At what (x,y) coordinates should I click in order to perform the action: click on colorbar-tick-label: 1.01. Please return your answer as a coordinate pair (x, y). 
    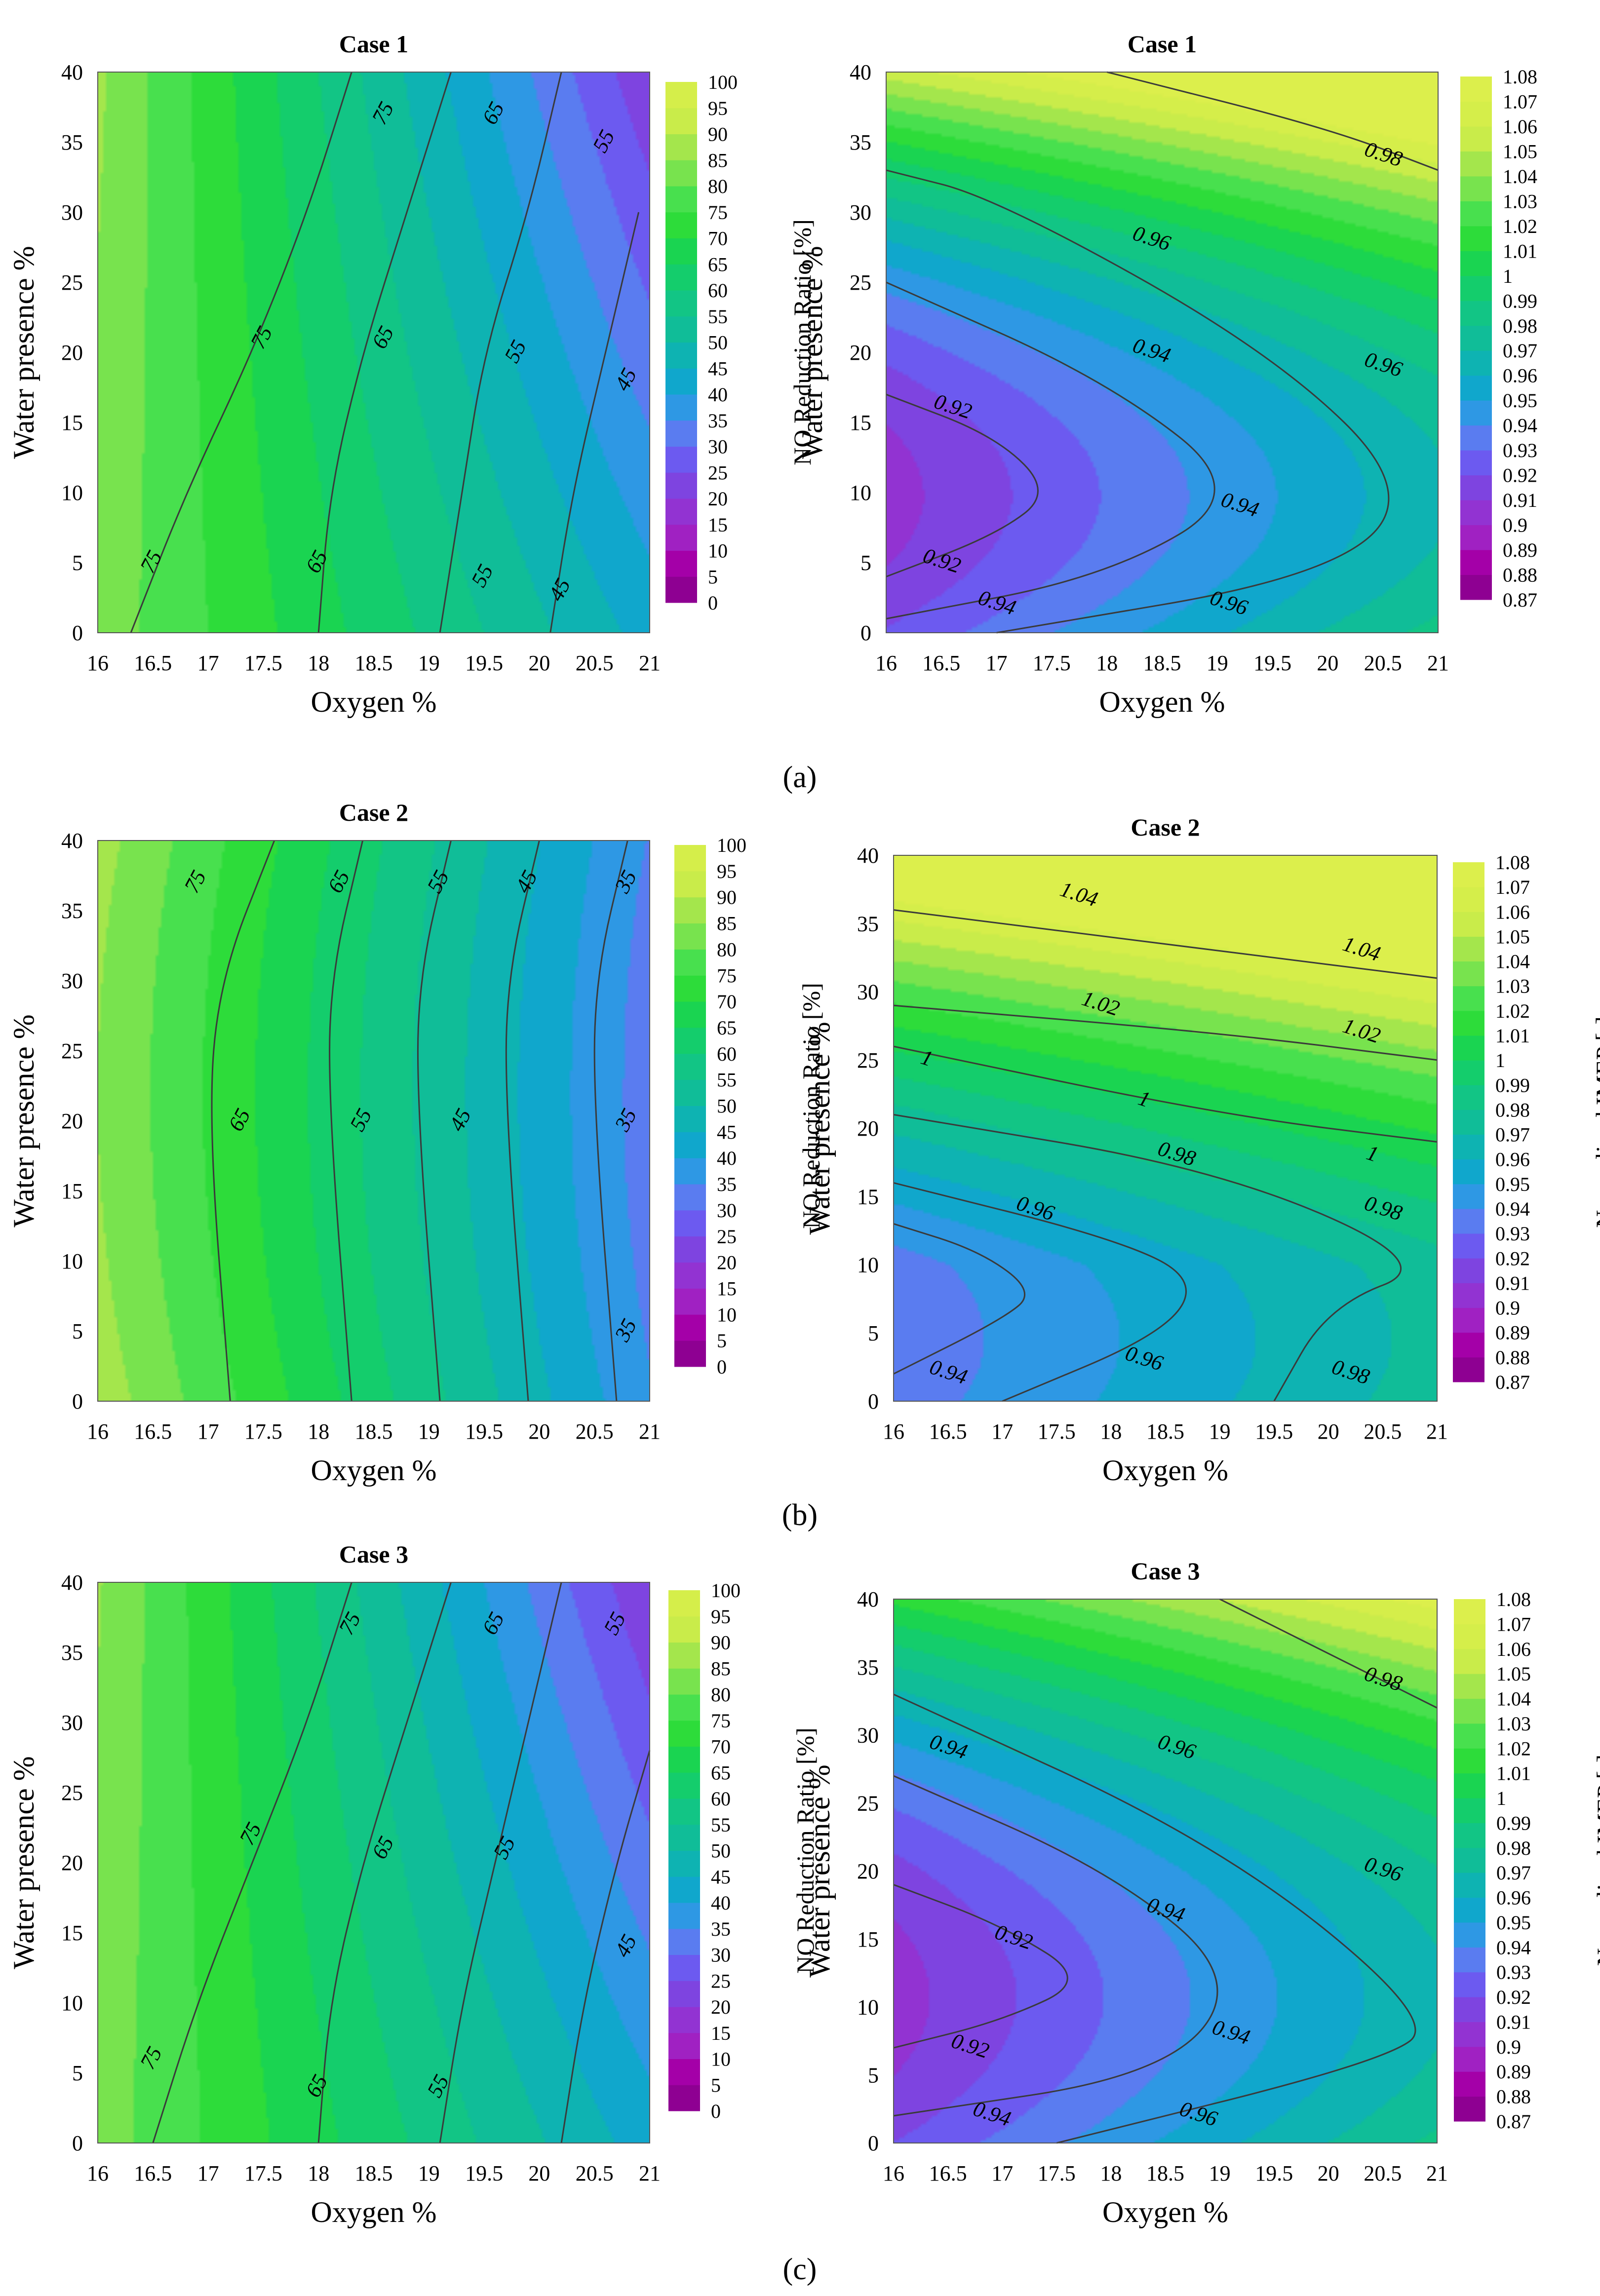
    Looking at the image, I should click on (1512, 1036).